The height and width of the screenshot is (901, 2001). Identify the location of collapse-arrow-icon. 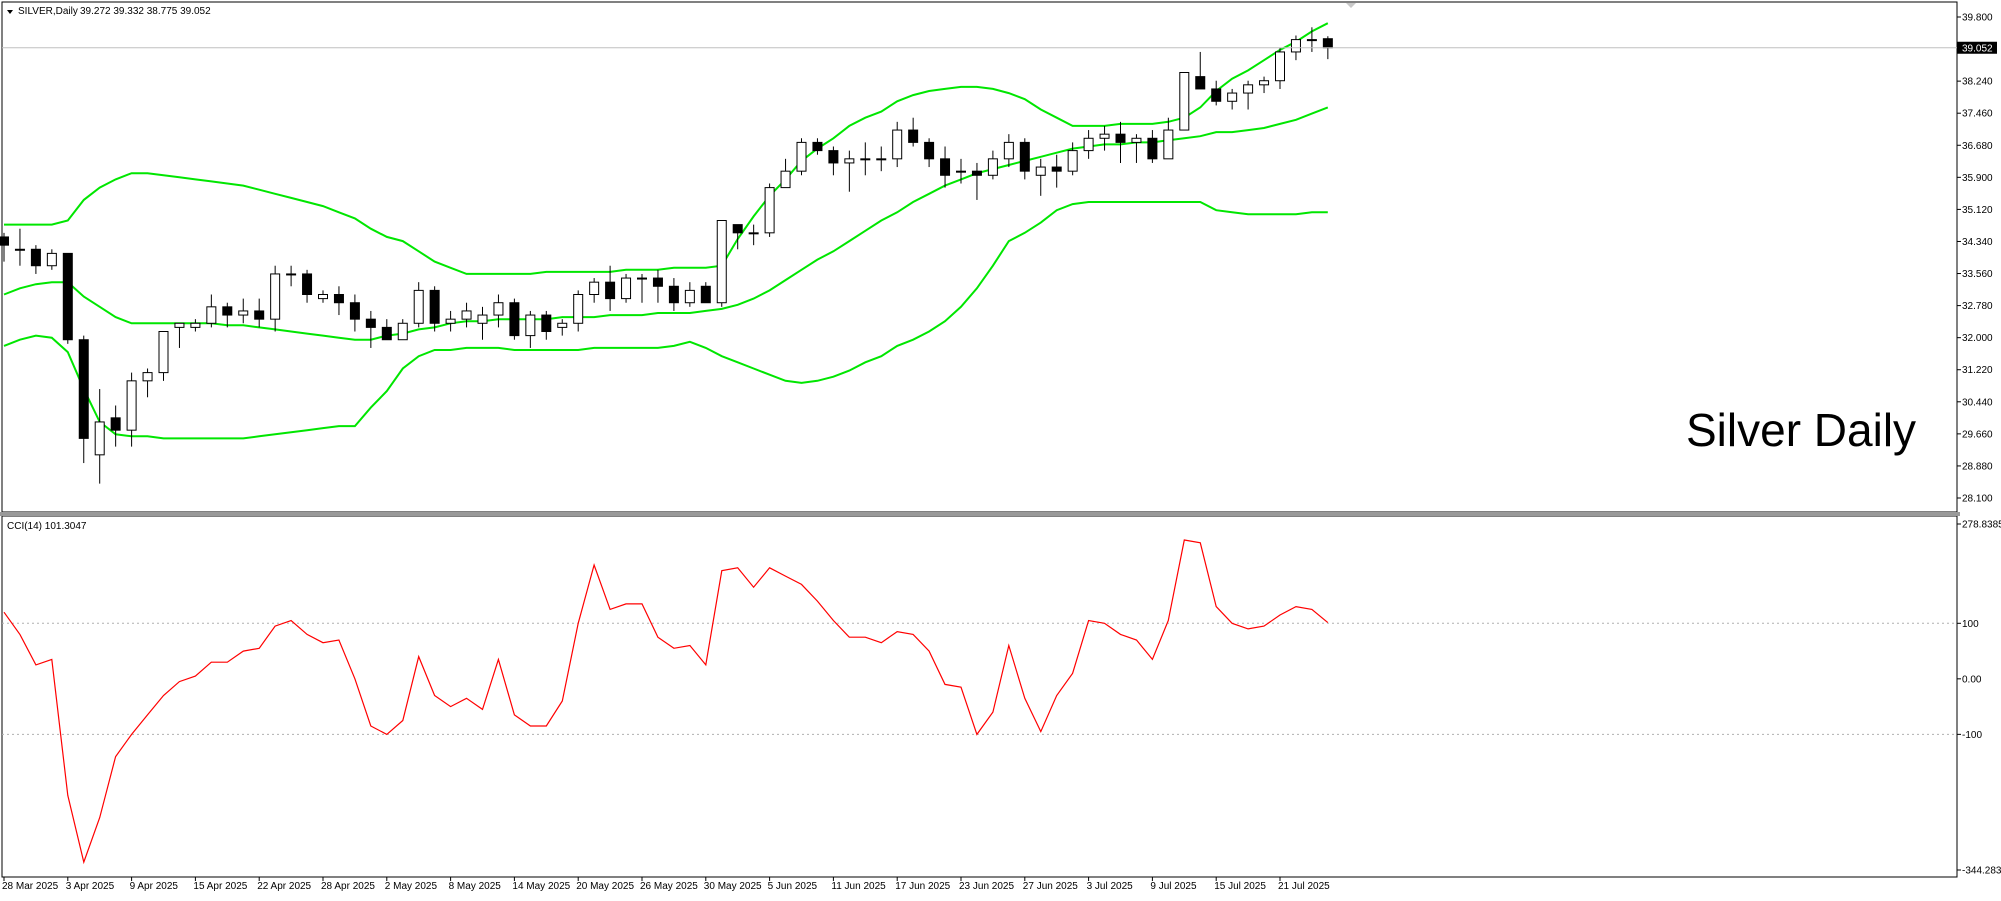
(10, 12).